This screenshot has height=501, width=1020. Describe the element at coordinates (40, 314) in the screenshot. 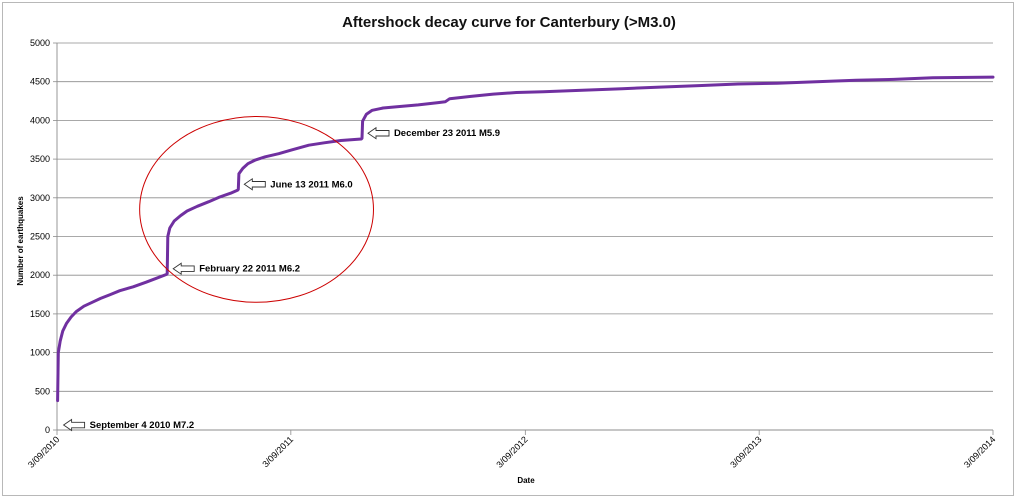

I see `y-tick-label: 1500` at that location.